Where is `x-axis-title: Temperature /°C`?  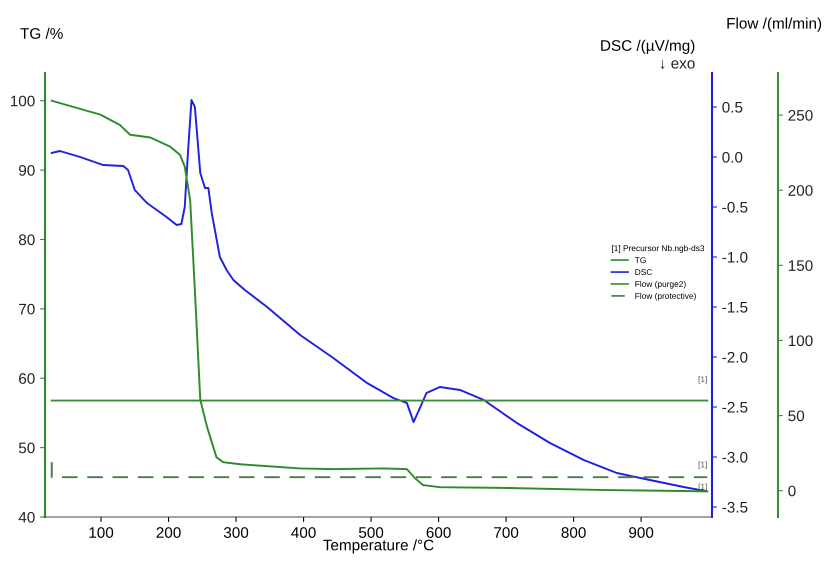
x-axis-title: Temperature /°C is located at coordinates (378, 546).